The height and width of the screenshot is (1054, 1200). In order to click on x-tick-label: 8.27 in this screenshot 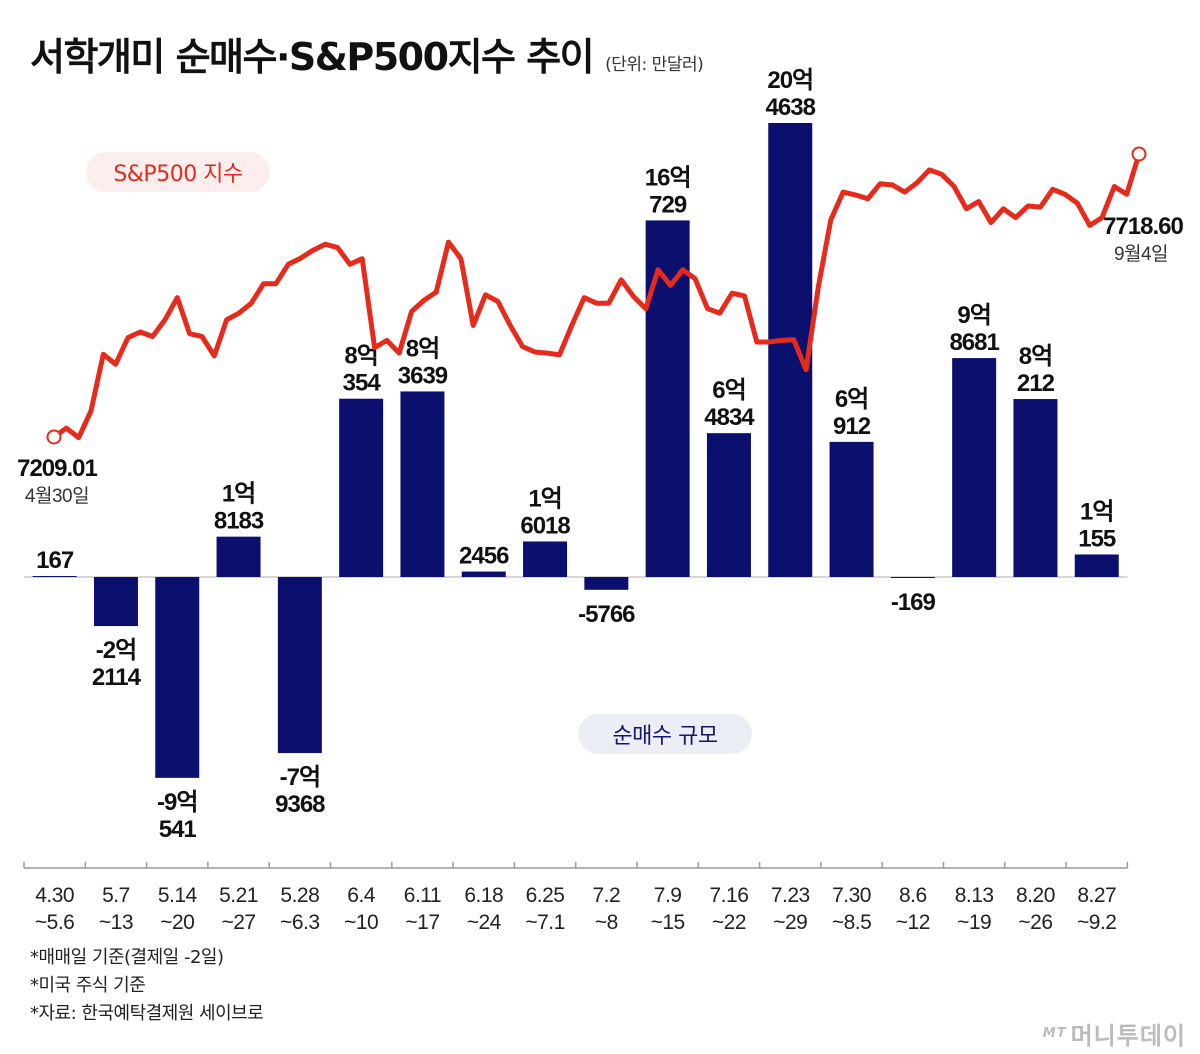, I will do `click(1096, 895)`.